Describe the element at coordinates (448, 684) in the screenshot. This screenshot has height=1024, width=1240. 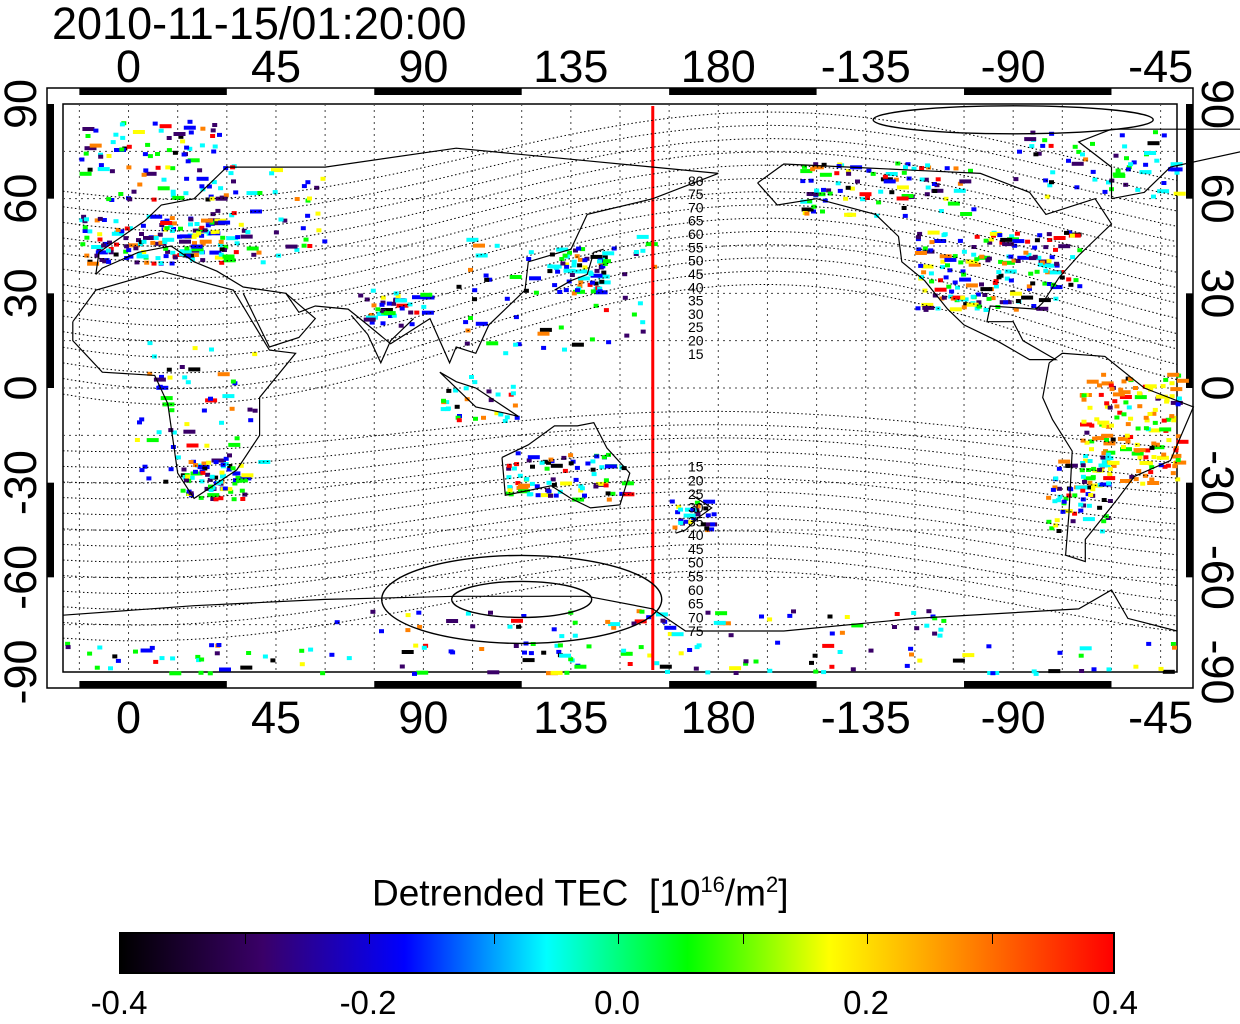
I see `frame-segment-bottom` at that location.